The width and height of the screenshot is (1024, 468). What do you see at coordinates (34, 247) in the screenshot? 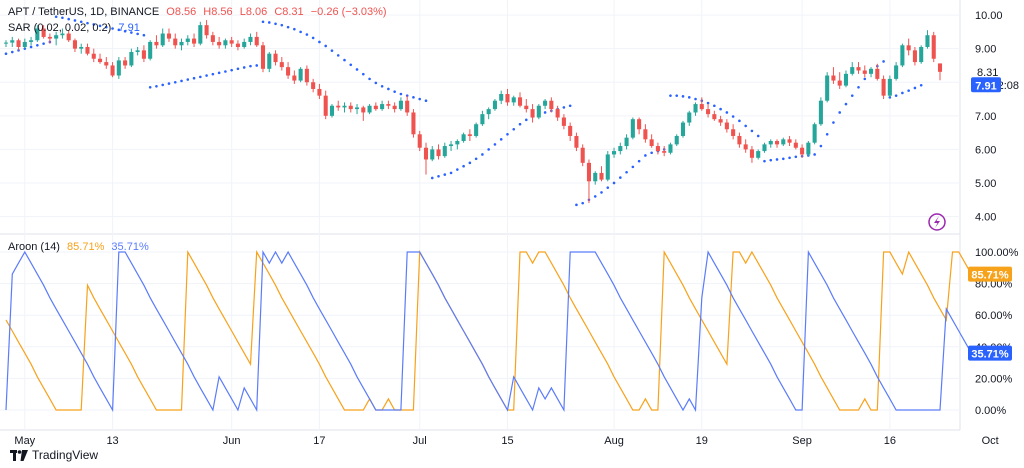
I see `aroon-label: Aroon (14)` at bounding box center [34, 247].